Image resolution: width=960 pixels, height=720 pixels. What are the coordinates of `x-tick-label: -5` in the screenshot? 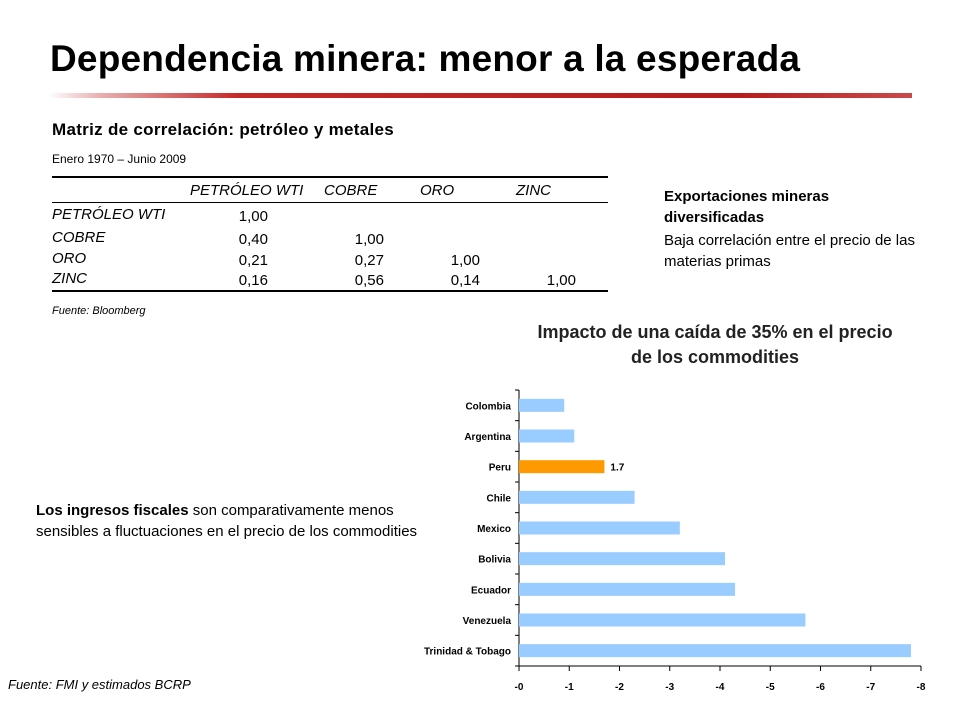 It's located at (770, 687).